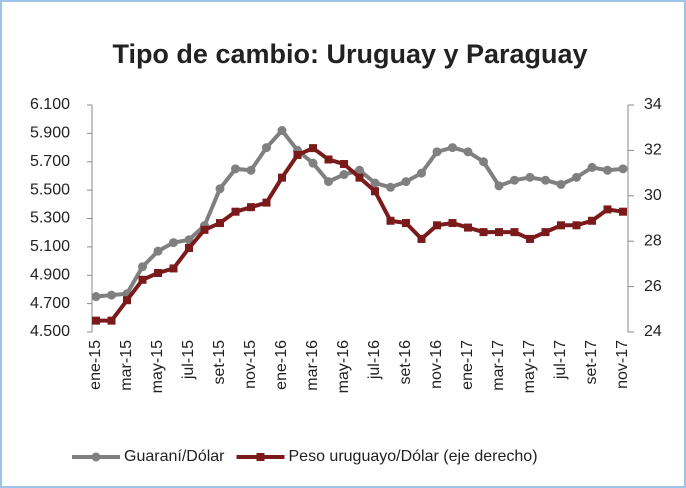  I want to click on legend-marker, so click(96, 457).